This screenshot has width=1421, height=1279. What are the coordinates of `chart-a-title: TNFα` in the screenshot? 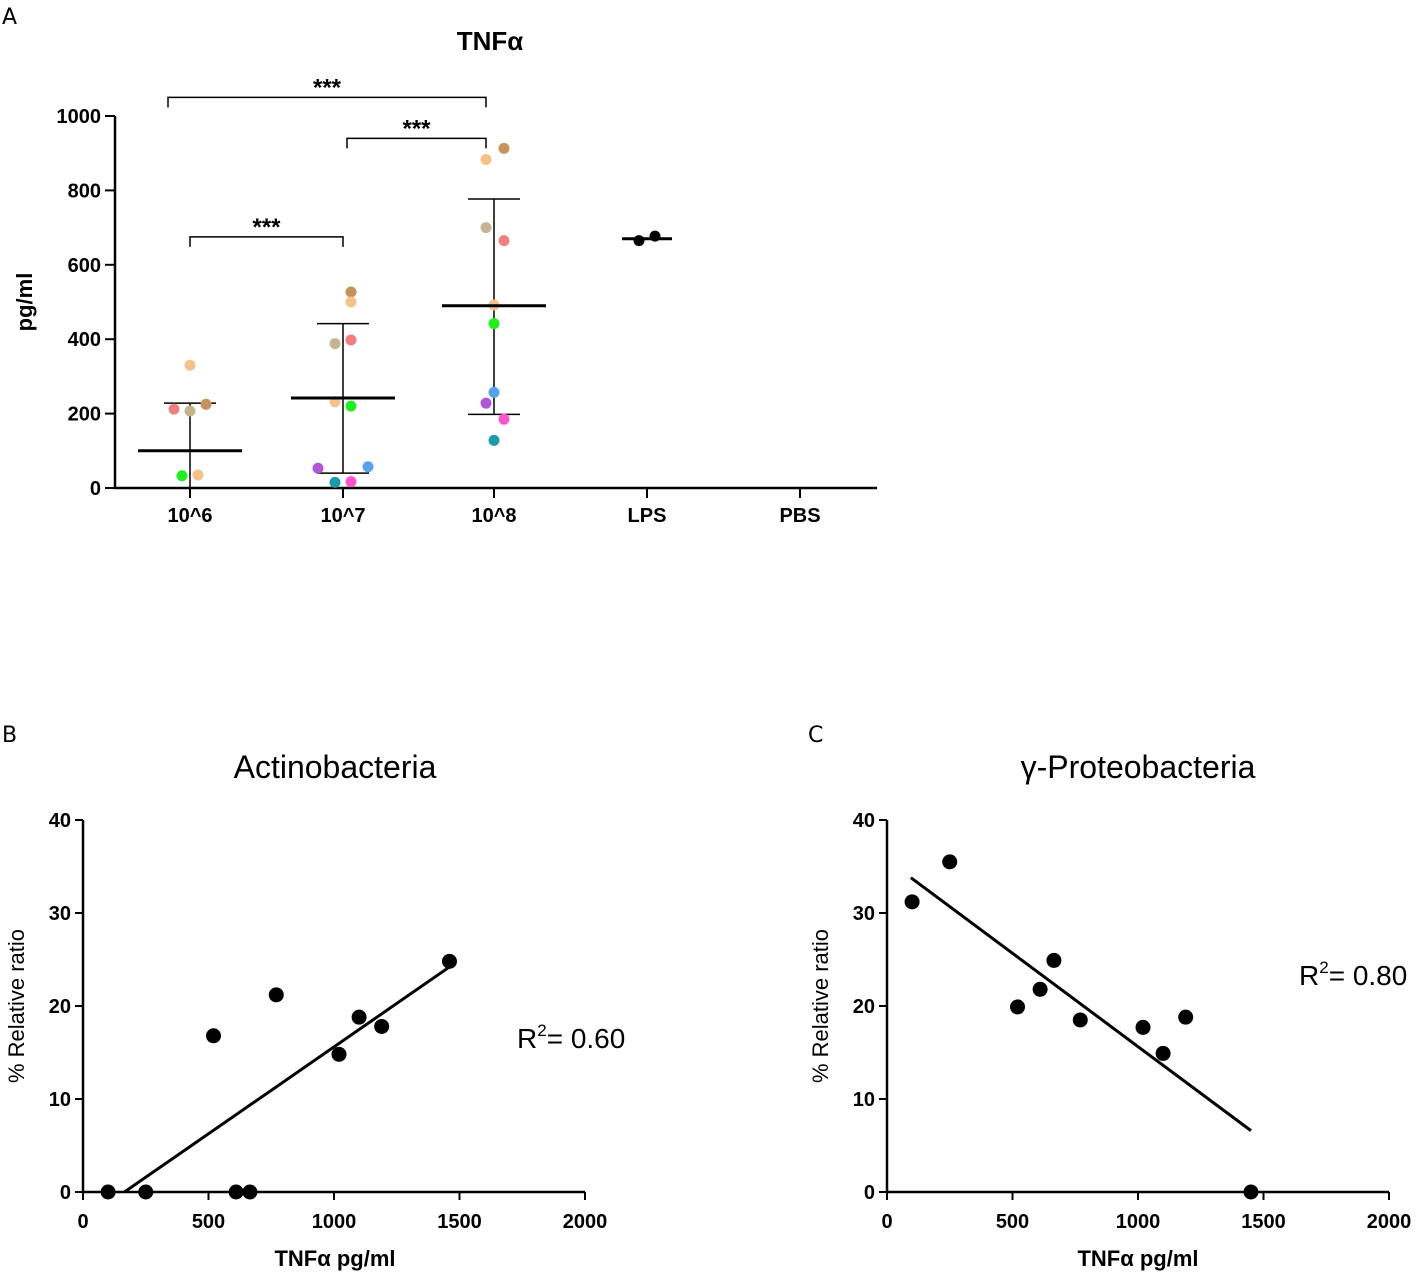 It's located at (490, 41).